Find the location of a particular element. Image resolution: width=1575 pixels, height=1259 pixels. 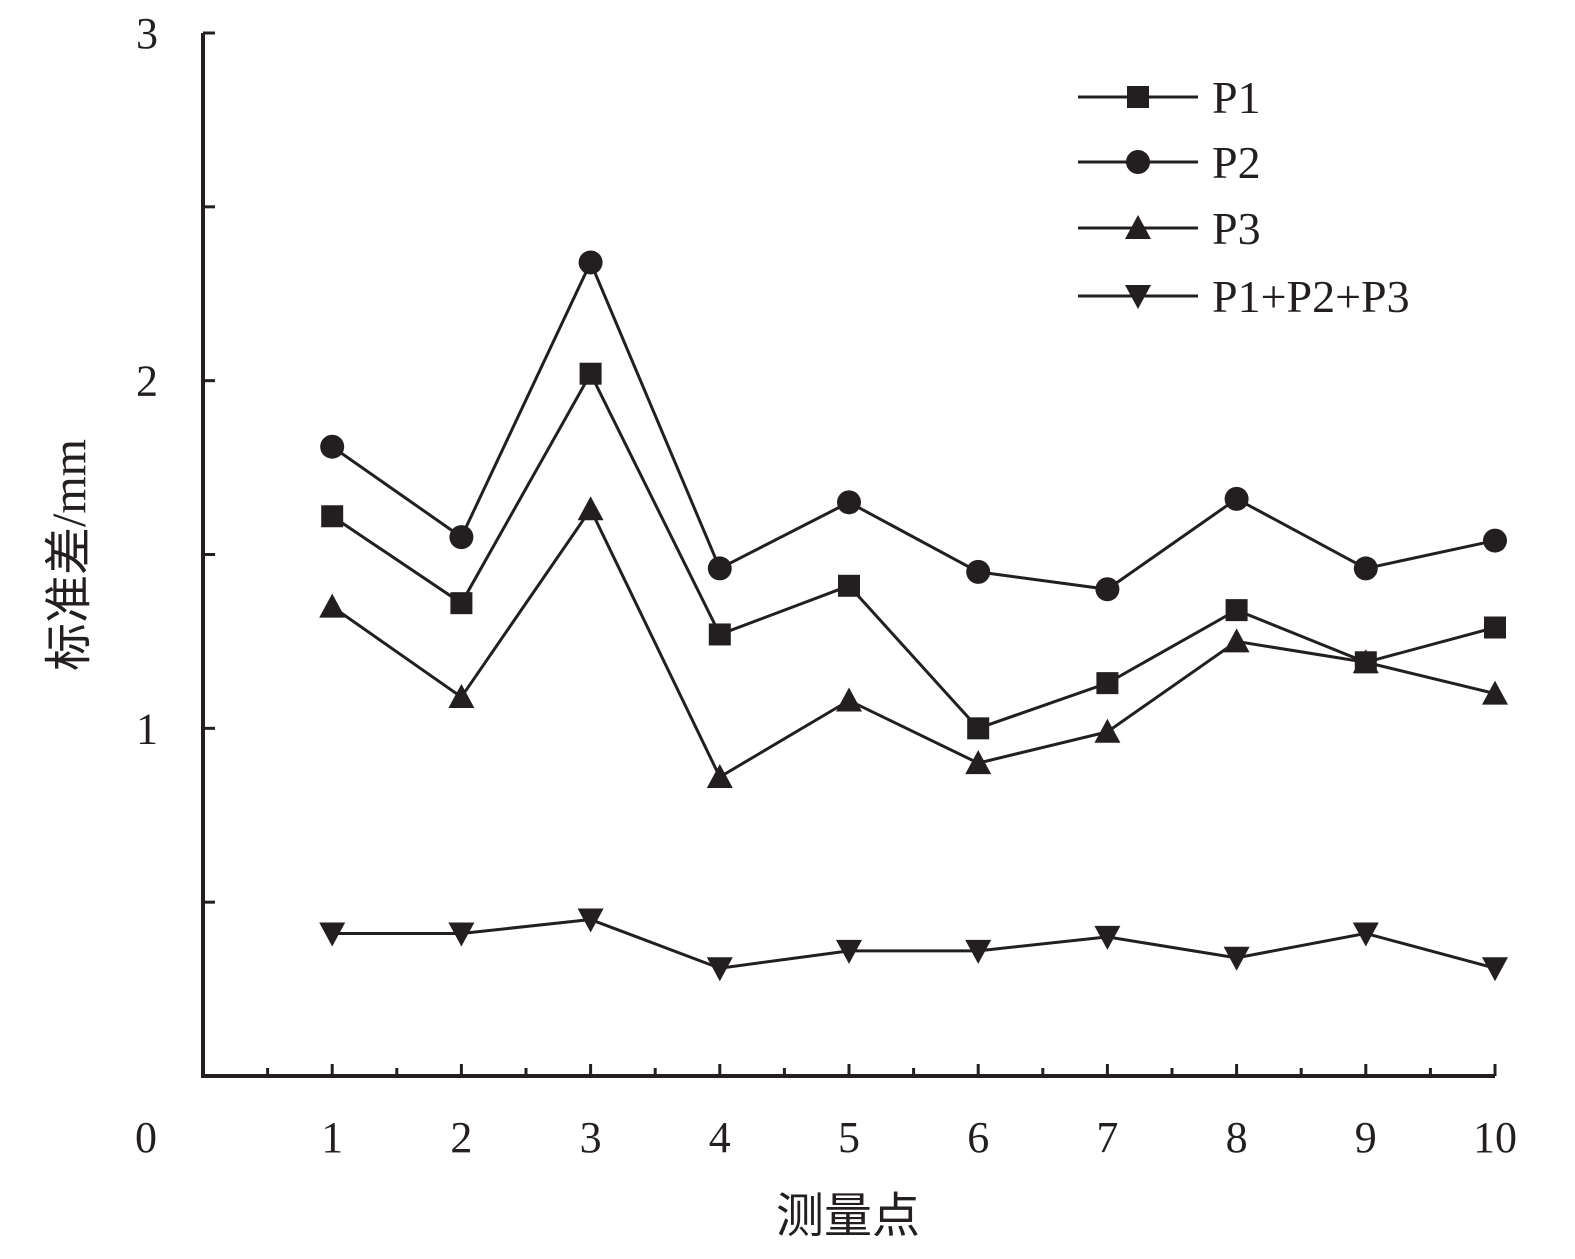

x-tick-label: 3 is located at coordinates (591, 1137).